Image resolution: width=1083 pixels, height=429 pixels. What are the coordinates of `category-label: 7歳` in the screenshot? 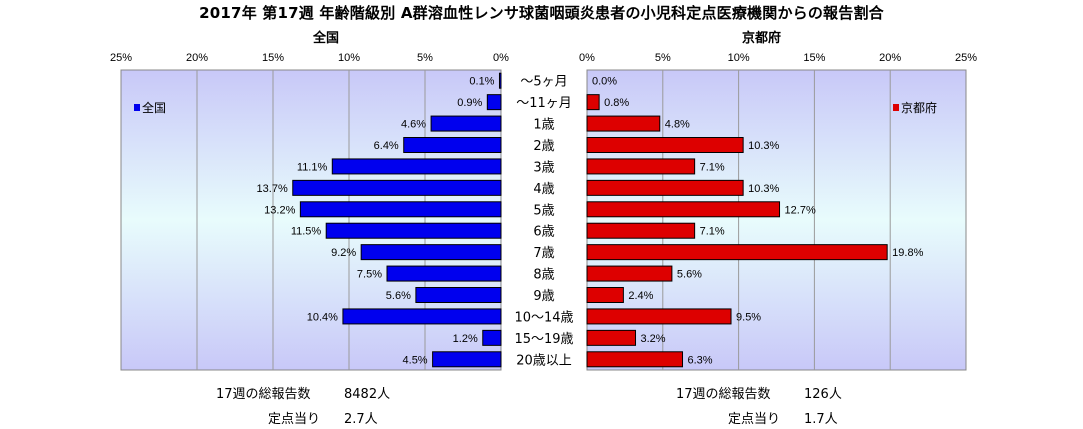 It's located at (543, 253).